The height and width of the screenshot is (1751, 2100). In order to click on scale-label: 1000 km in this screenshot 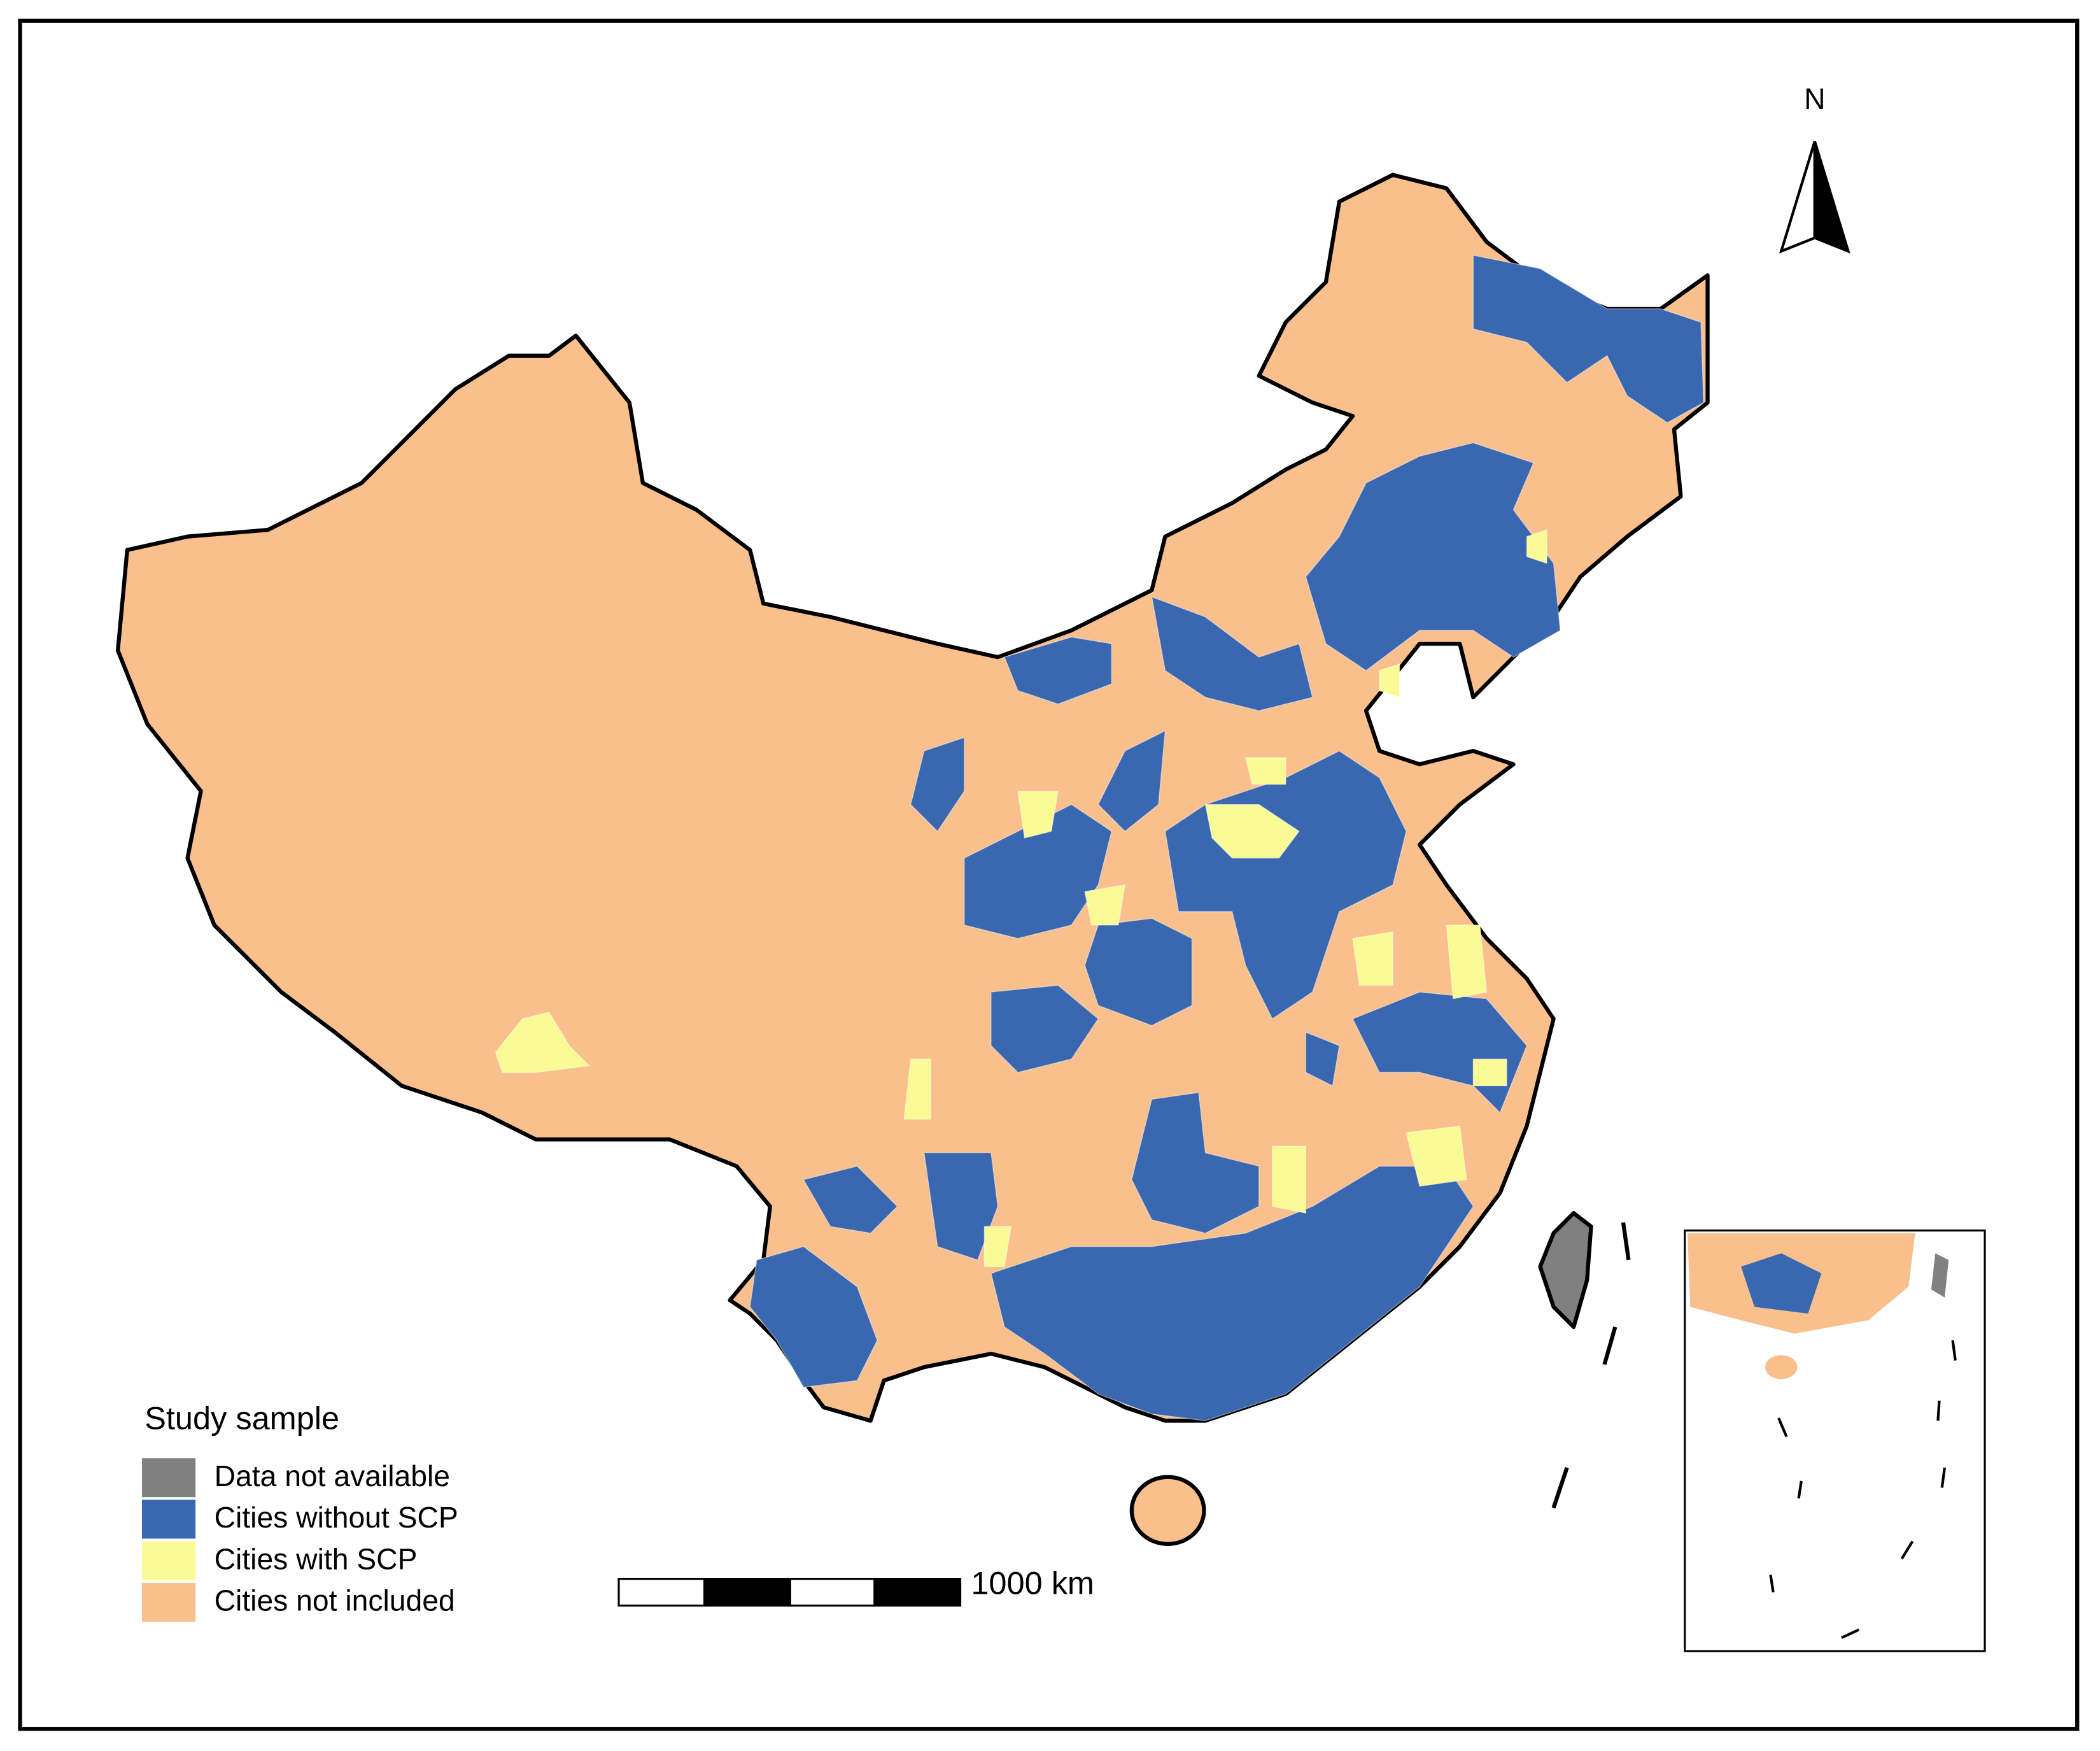, I will do `click(1032, 1582)`.